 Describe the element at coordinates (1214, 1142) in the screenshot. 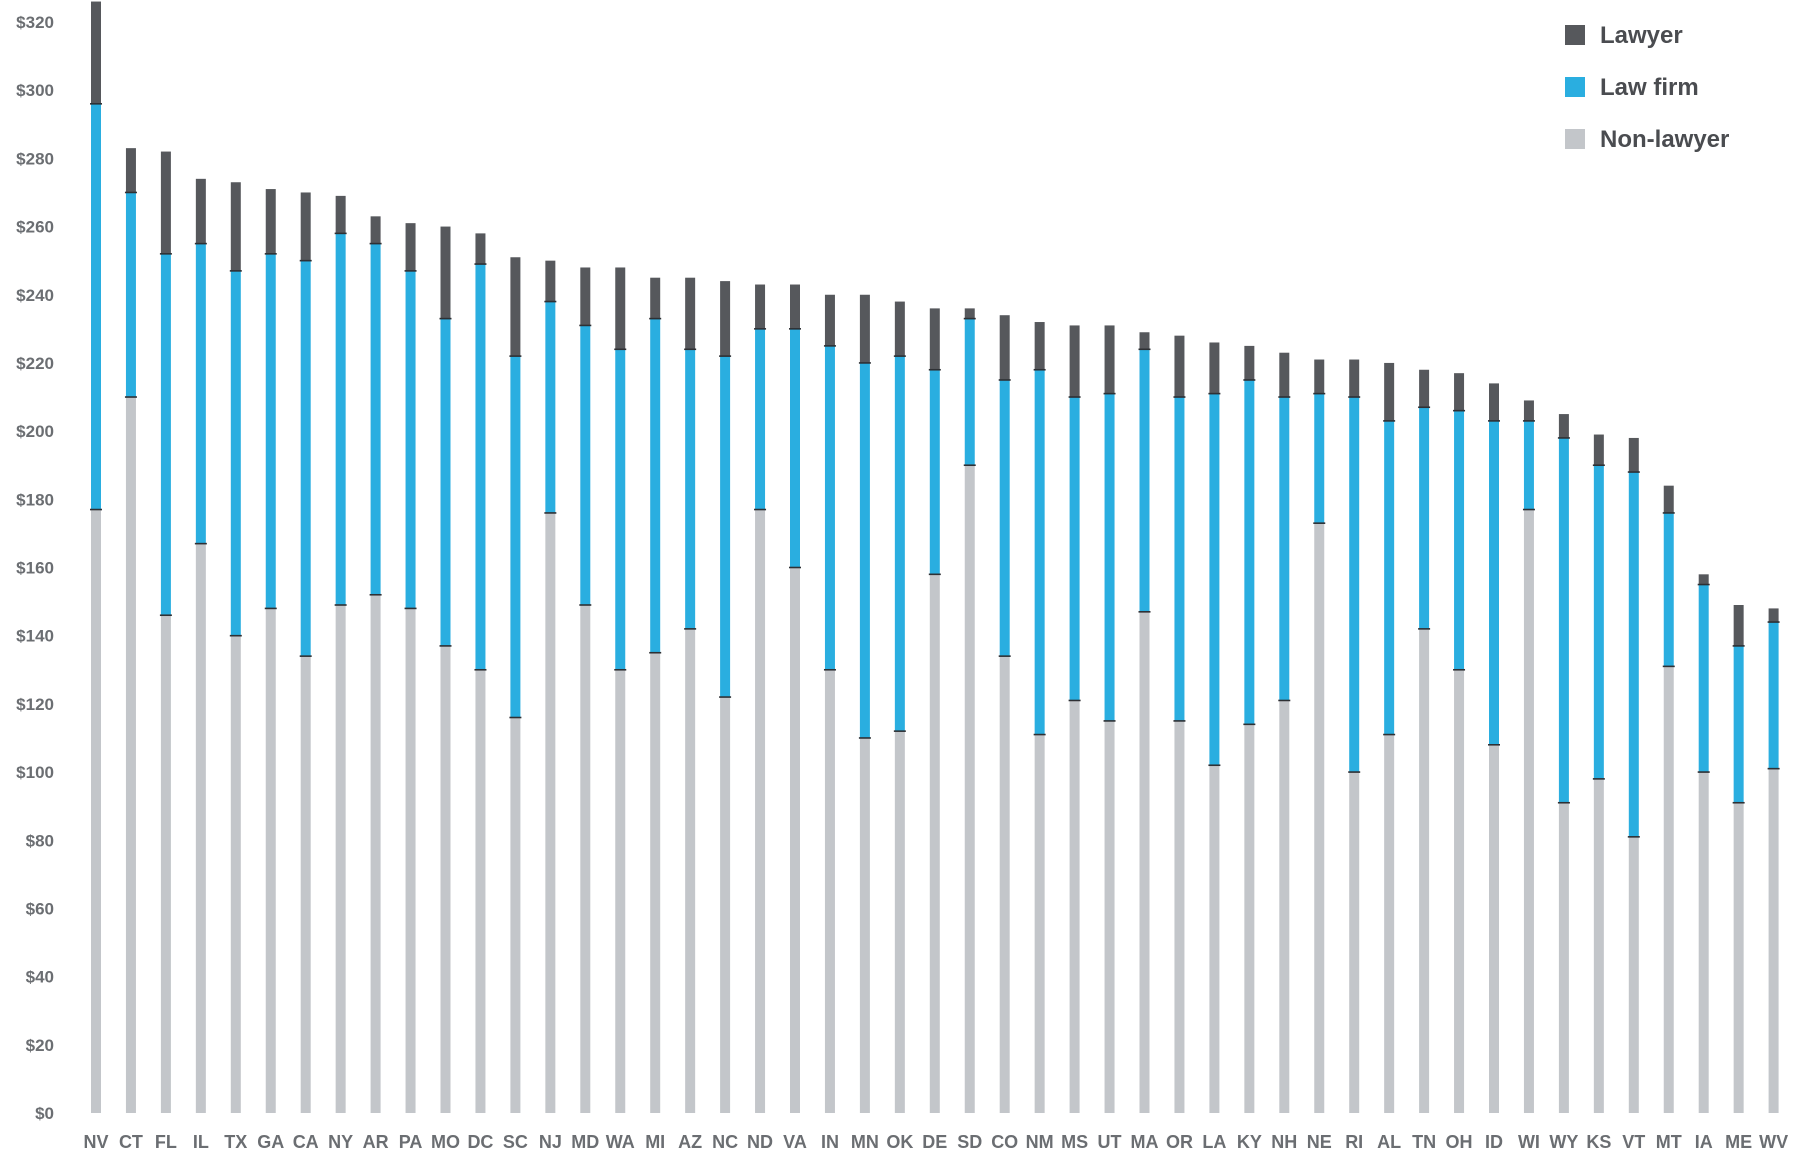

I see `x-tick-label: LA` at that location.